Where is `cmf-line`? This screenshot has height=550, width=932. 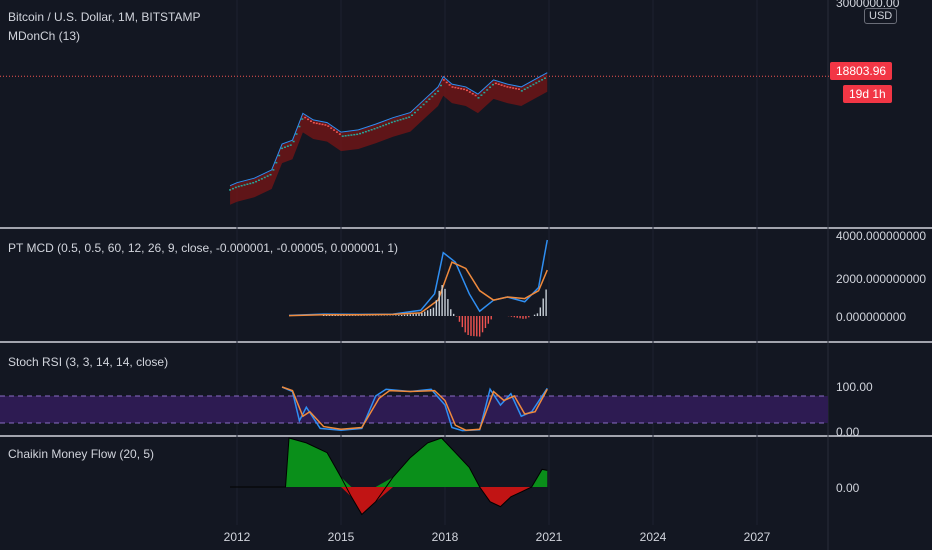 cmf-line is located at coordinates (389, 476).